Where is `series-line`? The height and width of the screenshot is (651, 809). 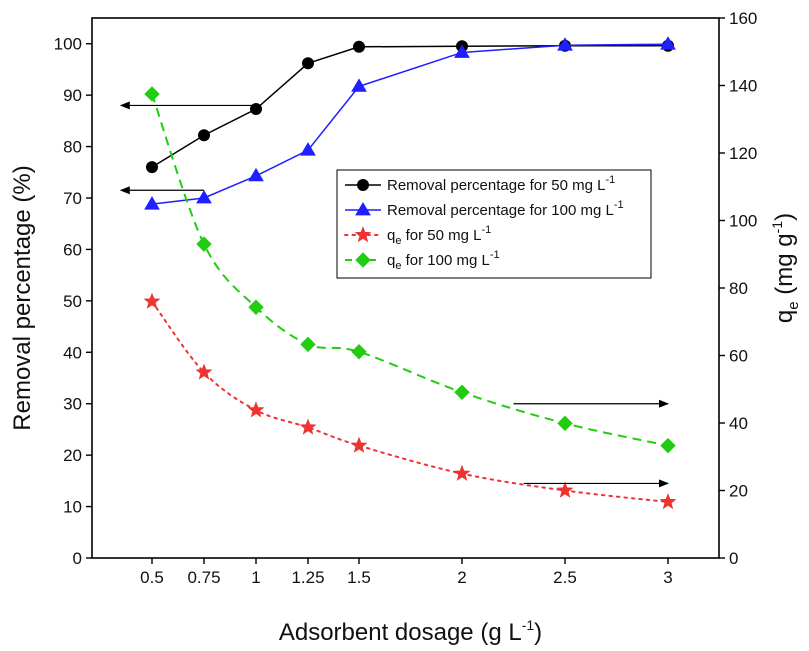
series-line is located at coordinates (409, 106).